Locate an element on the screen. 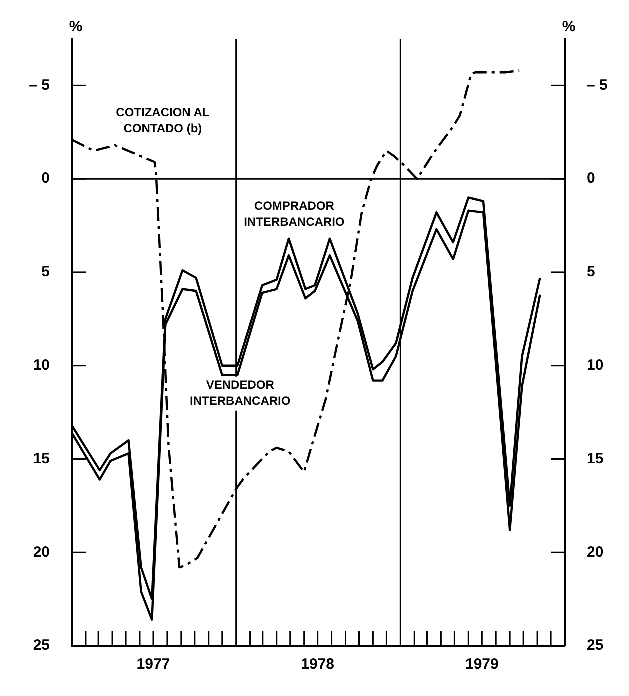 This screenshot has width=629, height=696. y-tick-label: 10 is located at coordinates (41, 365).